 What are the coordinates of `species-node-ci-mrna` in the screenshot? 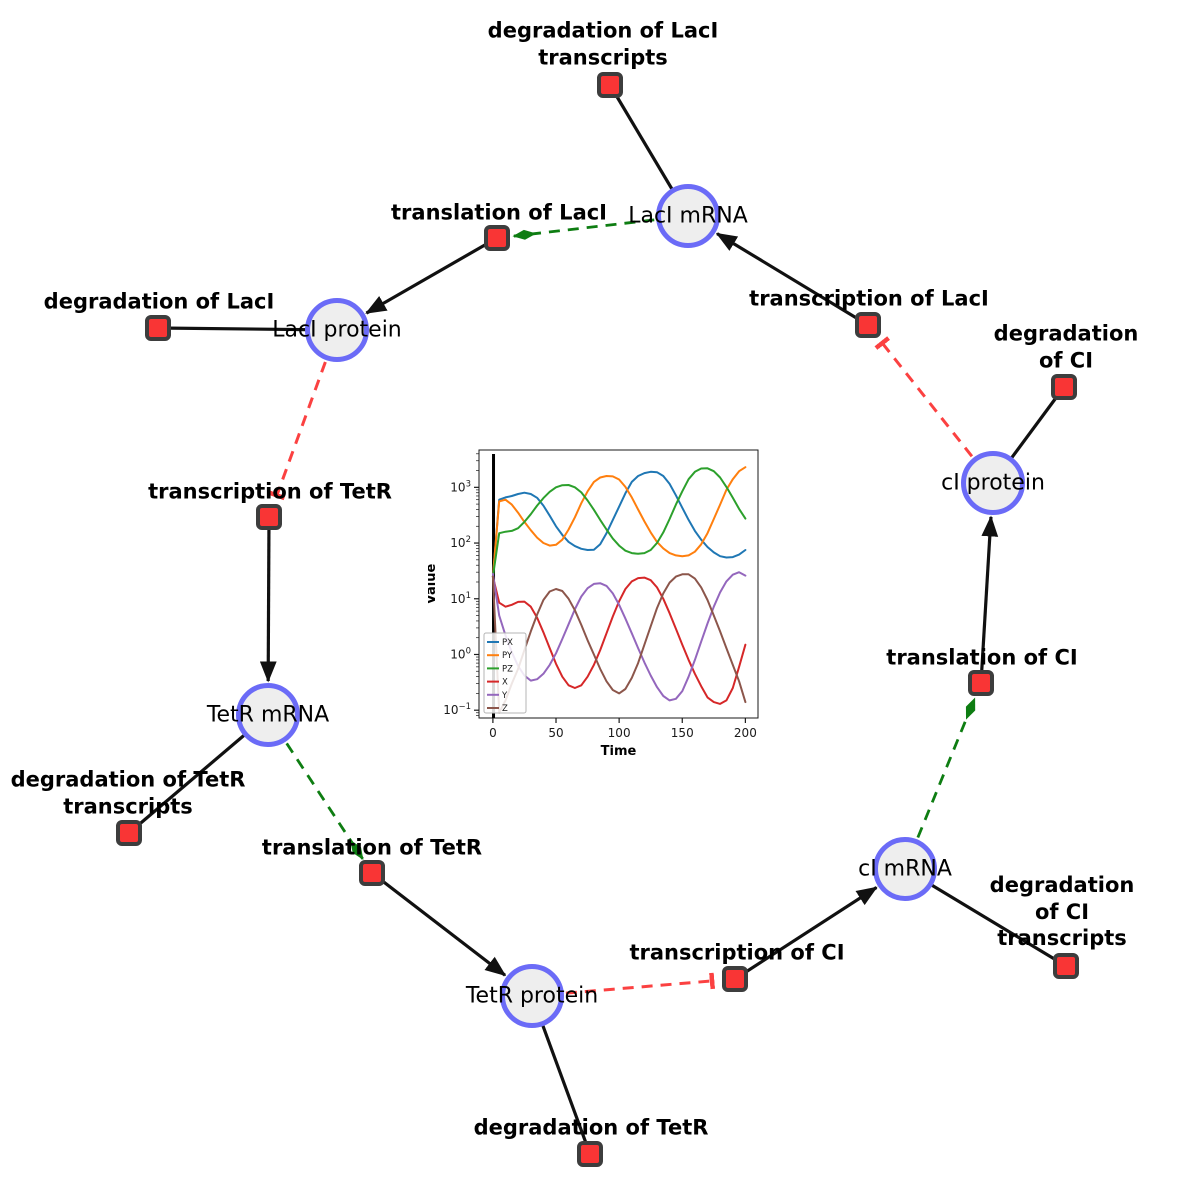 It's located at (905, 869).